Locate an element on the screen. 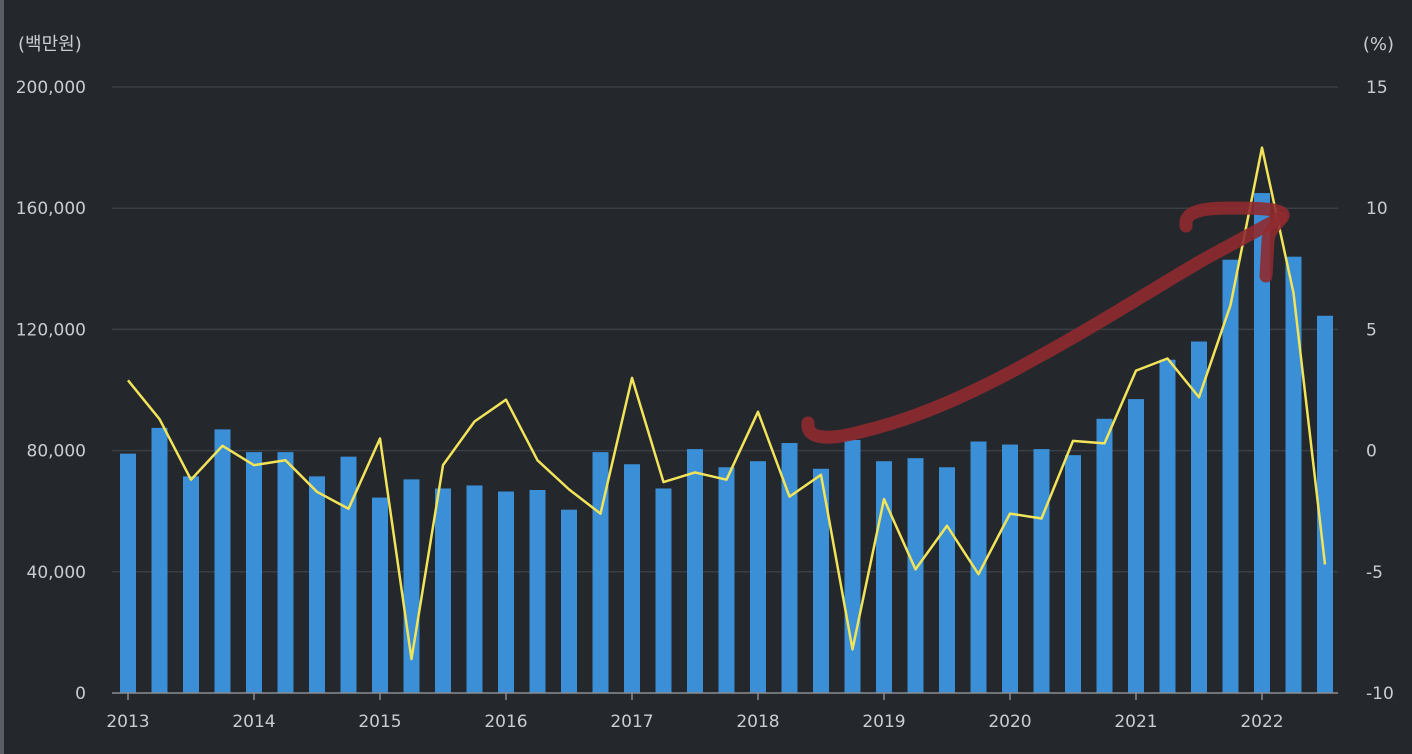  x-tick-label: 2020 is located at coordinates (1009, 722).